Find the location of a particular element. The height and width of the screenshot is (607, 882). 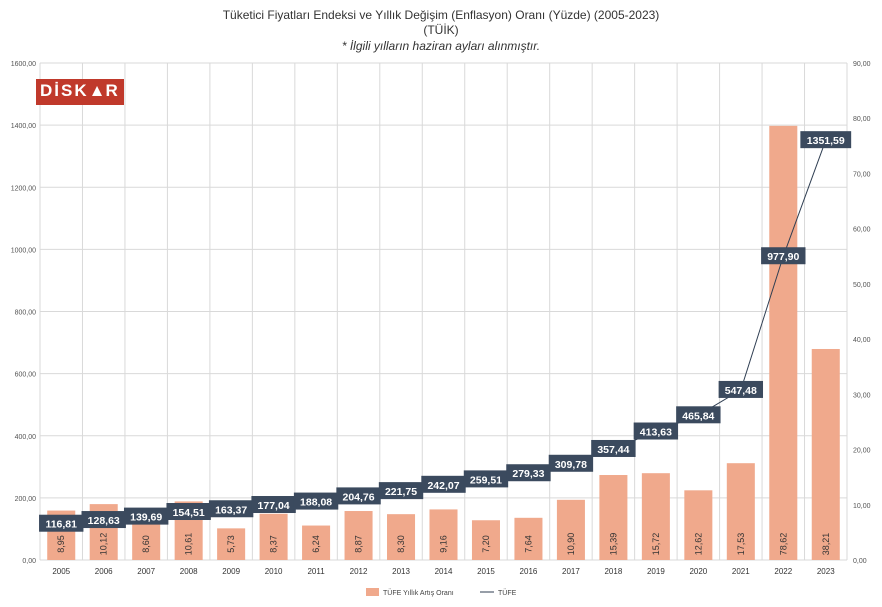

x-axis-tick-label: 2011 is located at coordinates (316, 571).